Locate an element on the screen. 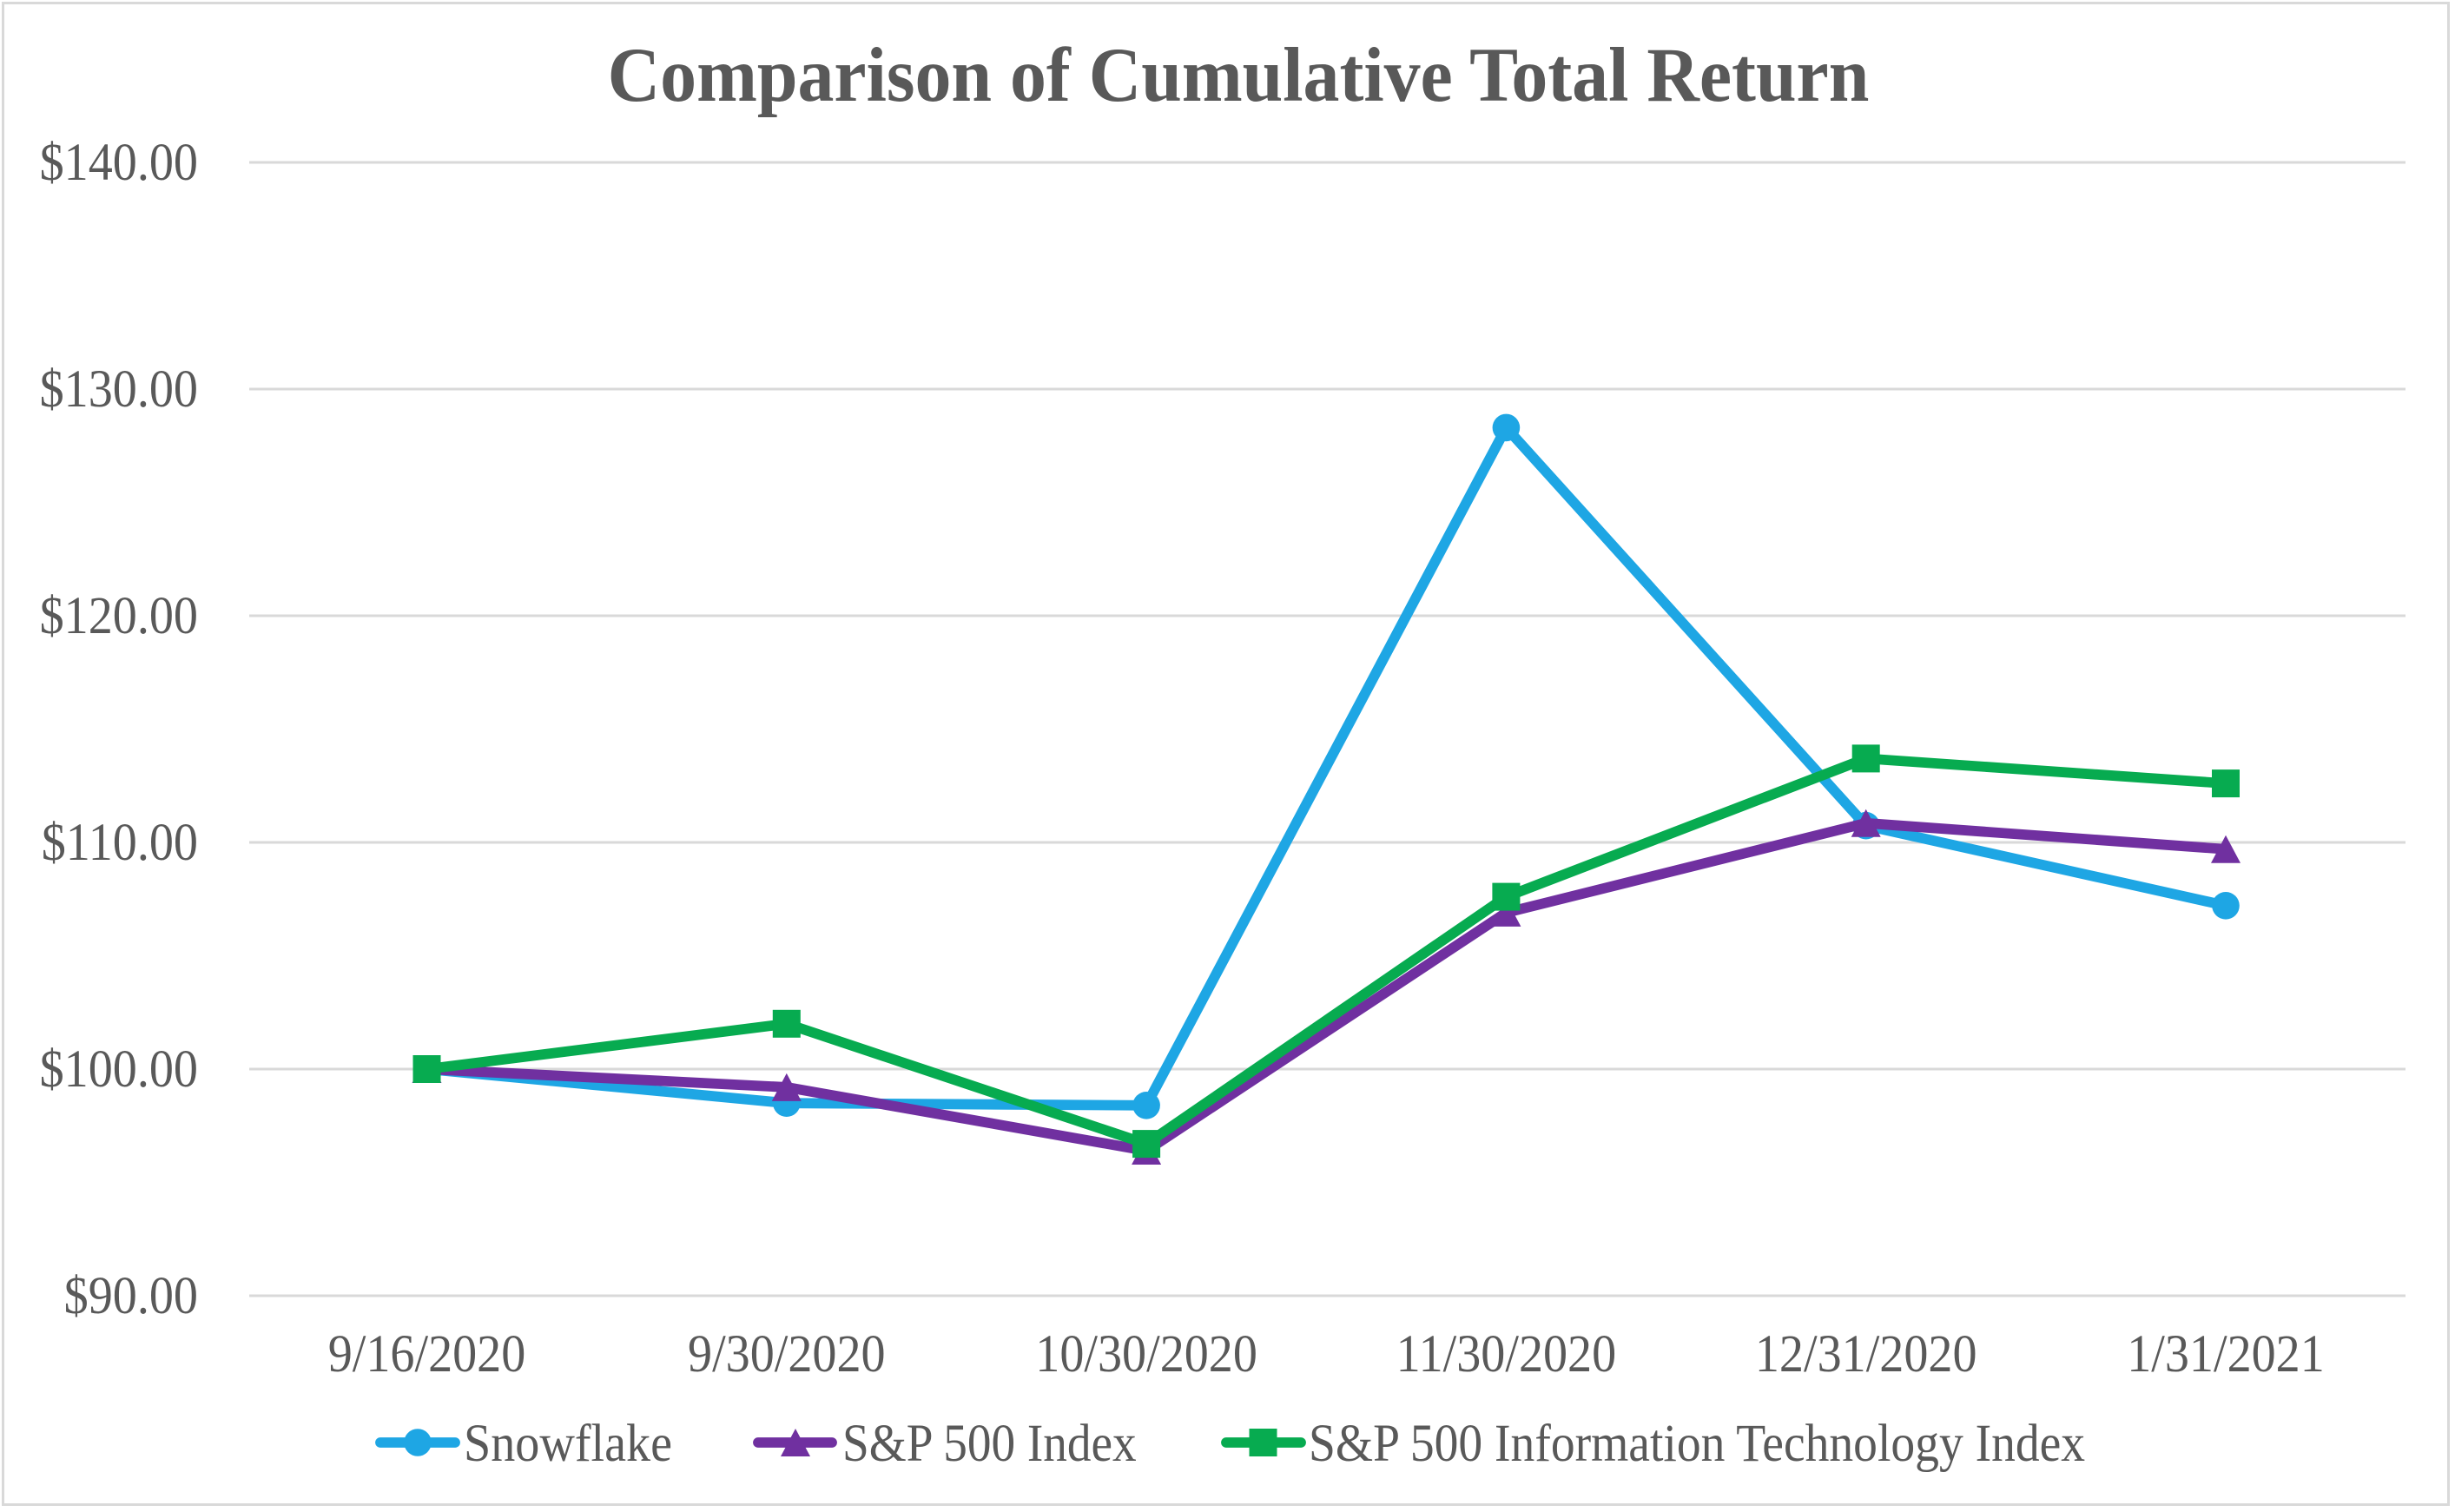  svg-text: $120.00 is located at coordinates (119, 616).